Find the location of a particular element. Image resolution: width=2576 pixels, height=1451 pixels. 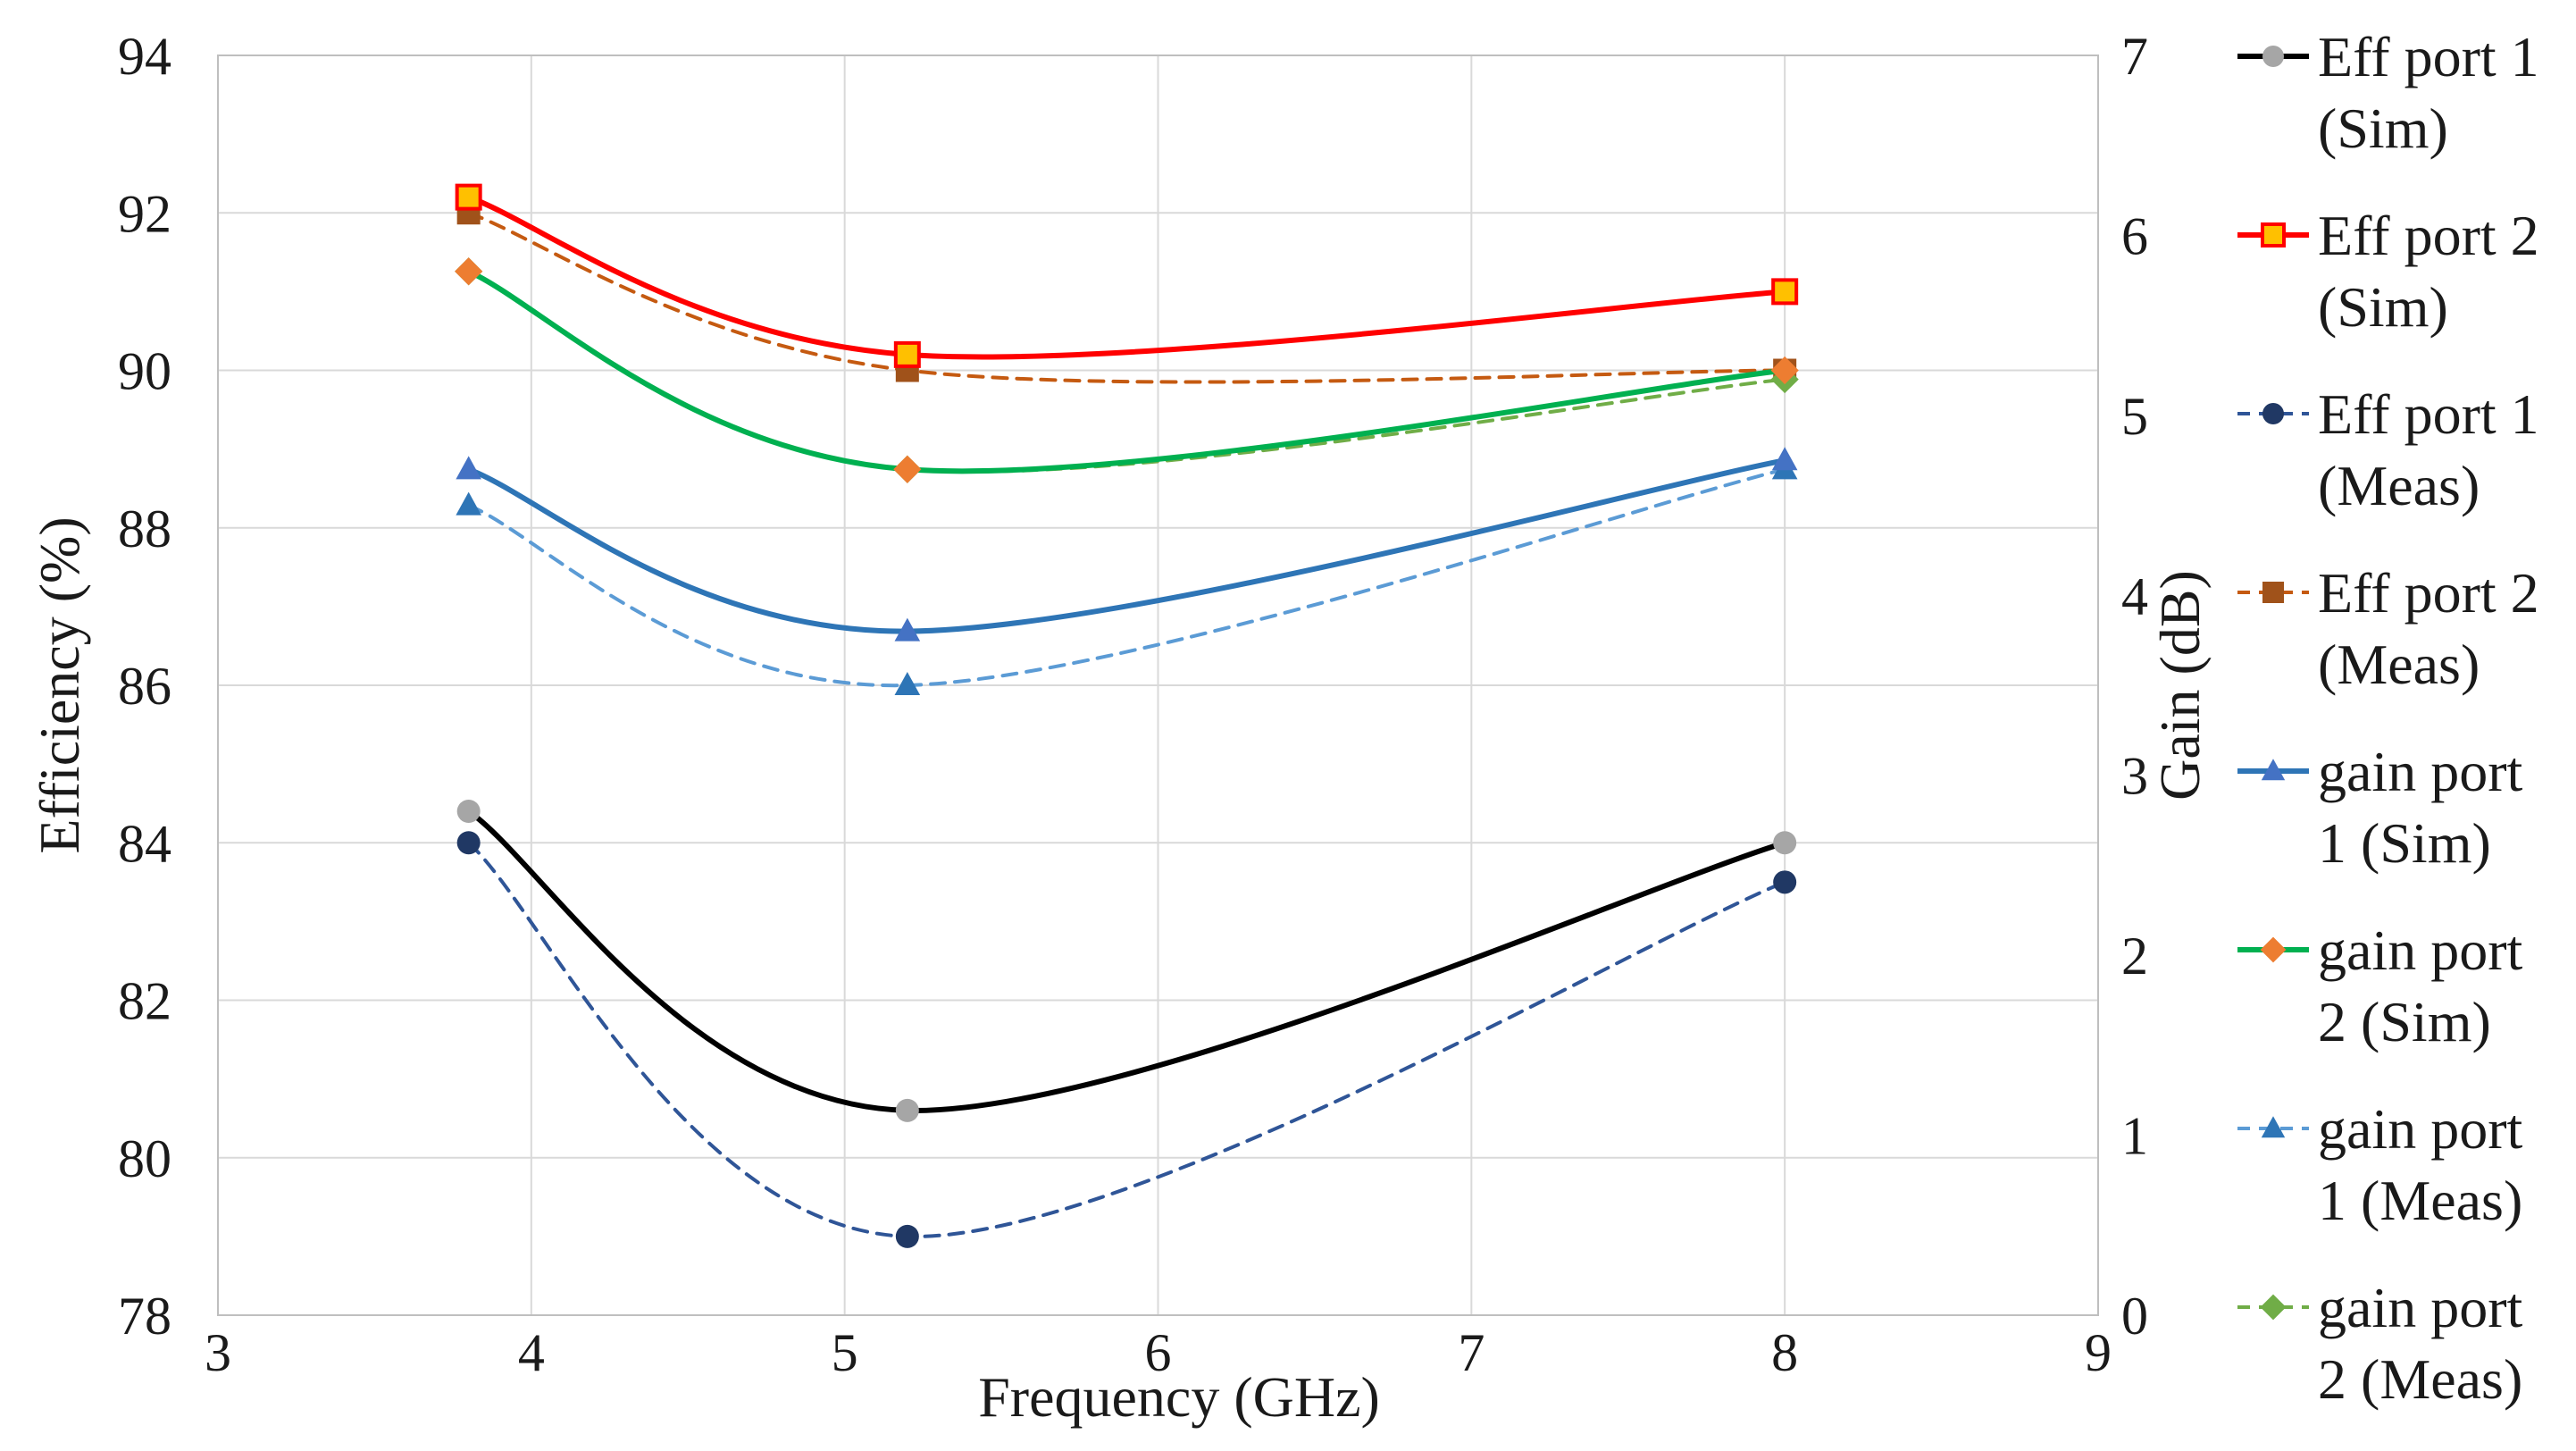

legend-item: Eff port 1 (Meas) is located at coordinates (2388, 449).